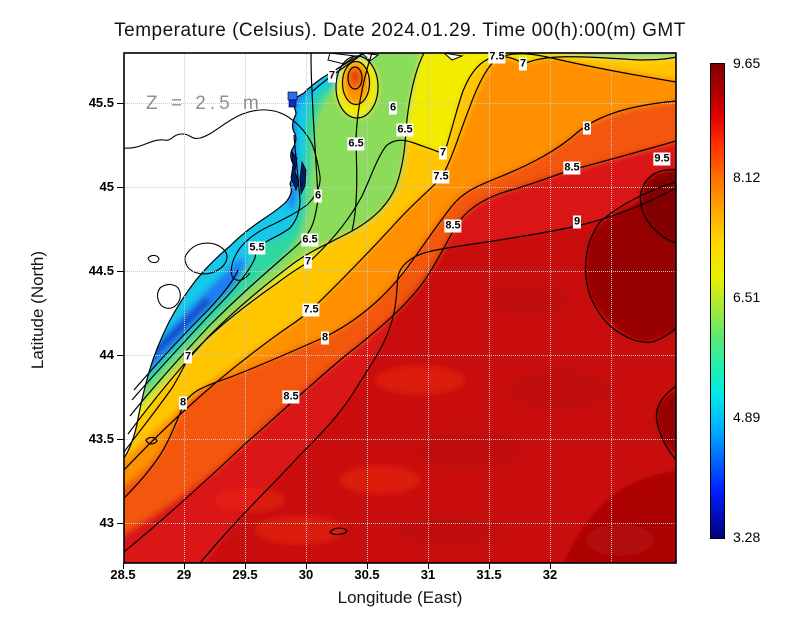  I want to click on x-axis-title: Longitude (East), so click(400, 597).